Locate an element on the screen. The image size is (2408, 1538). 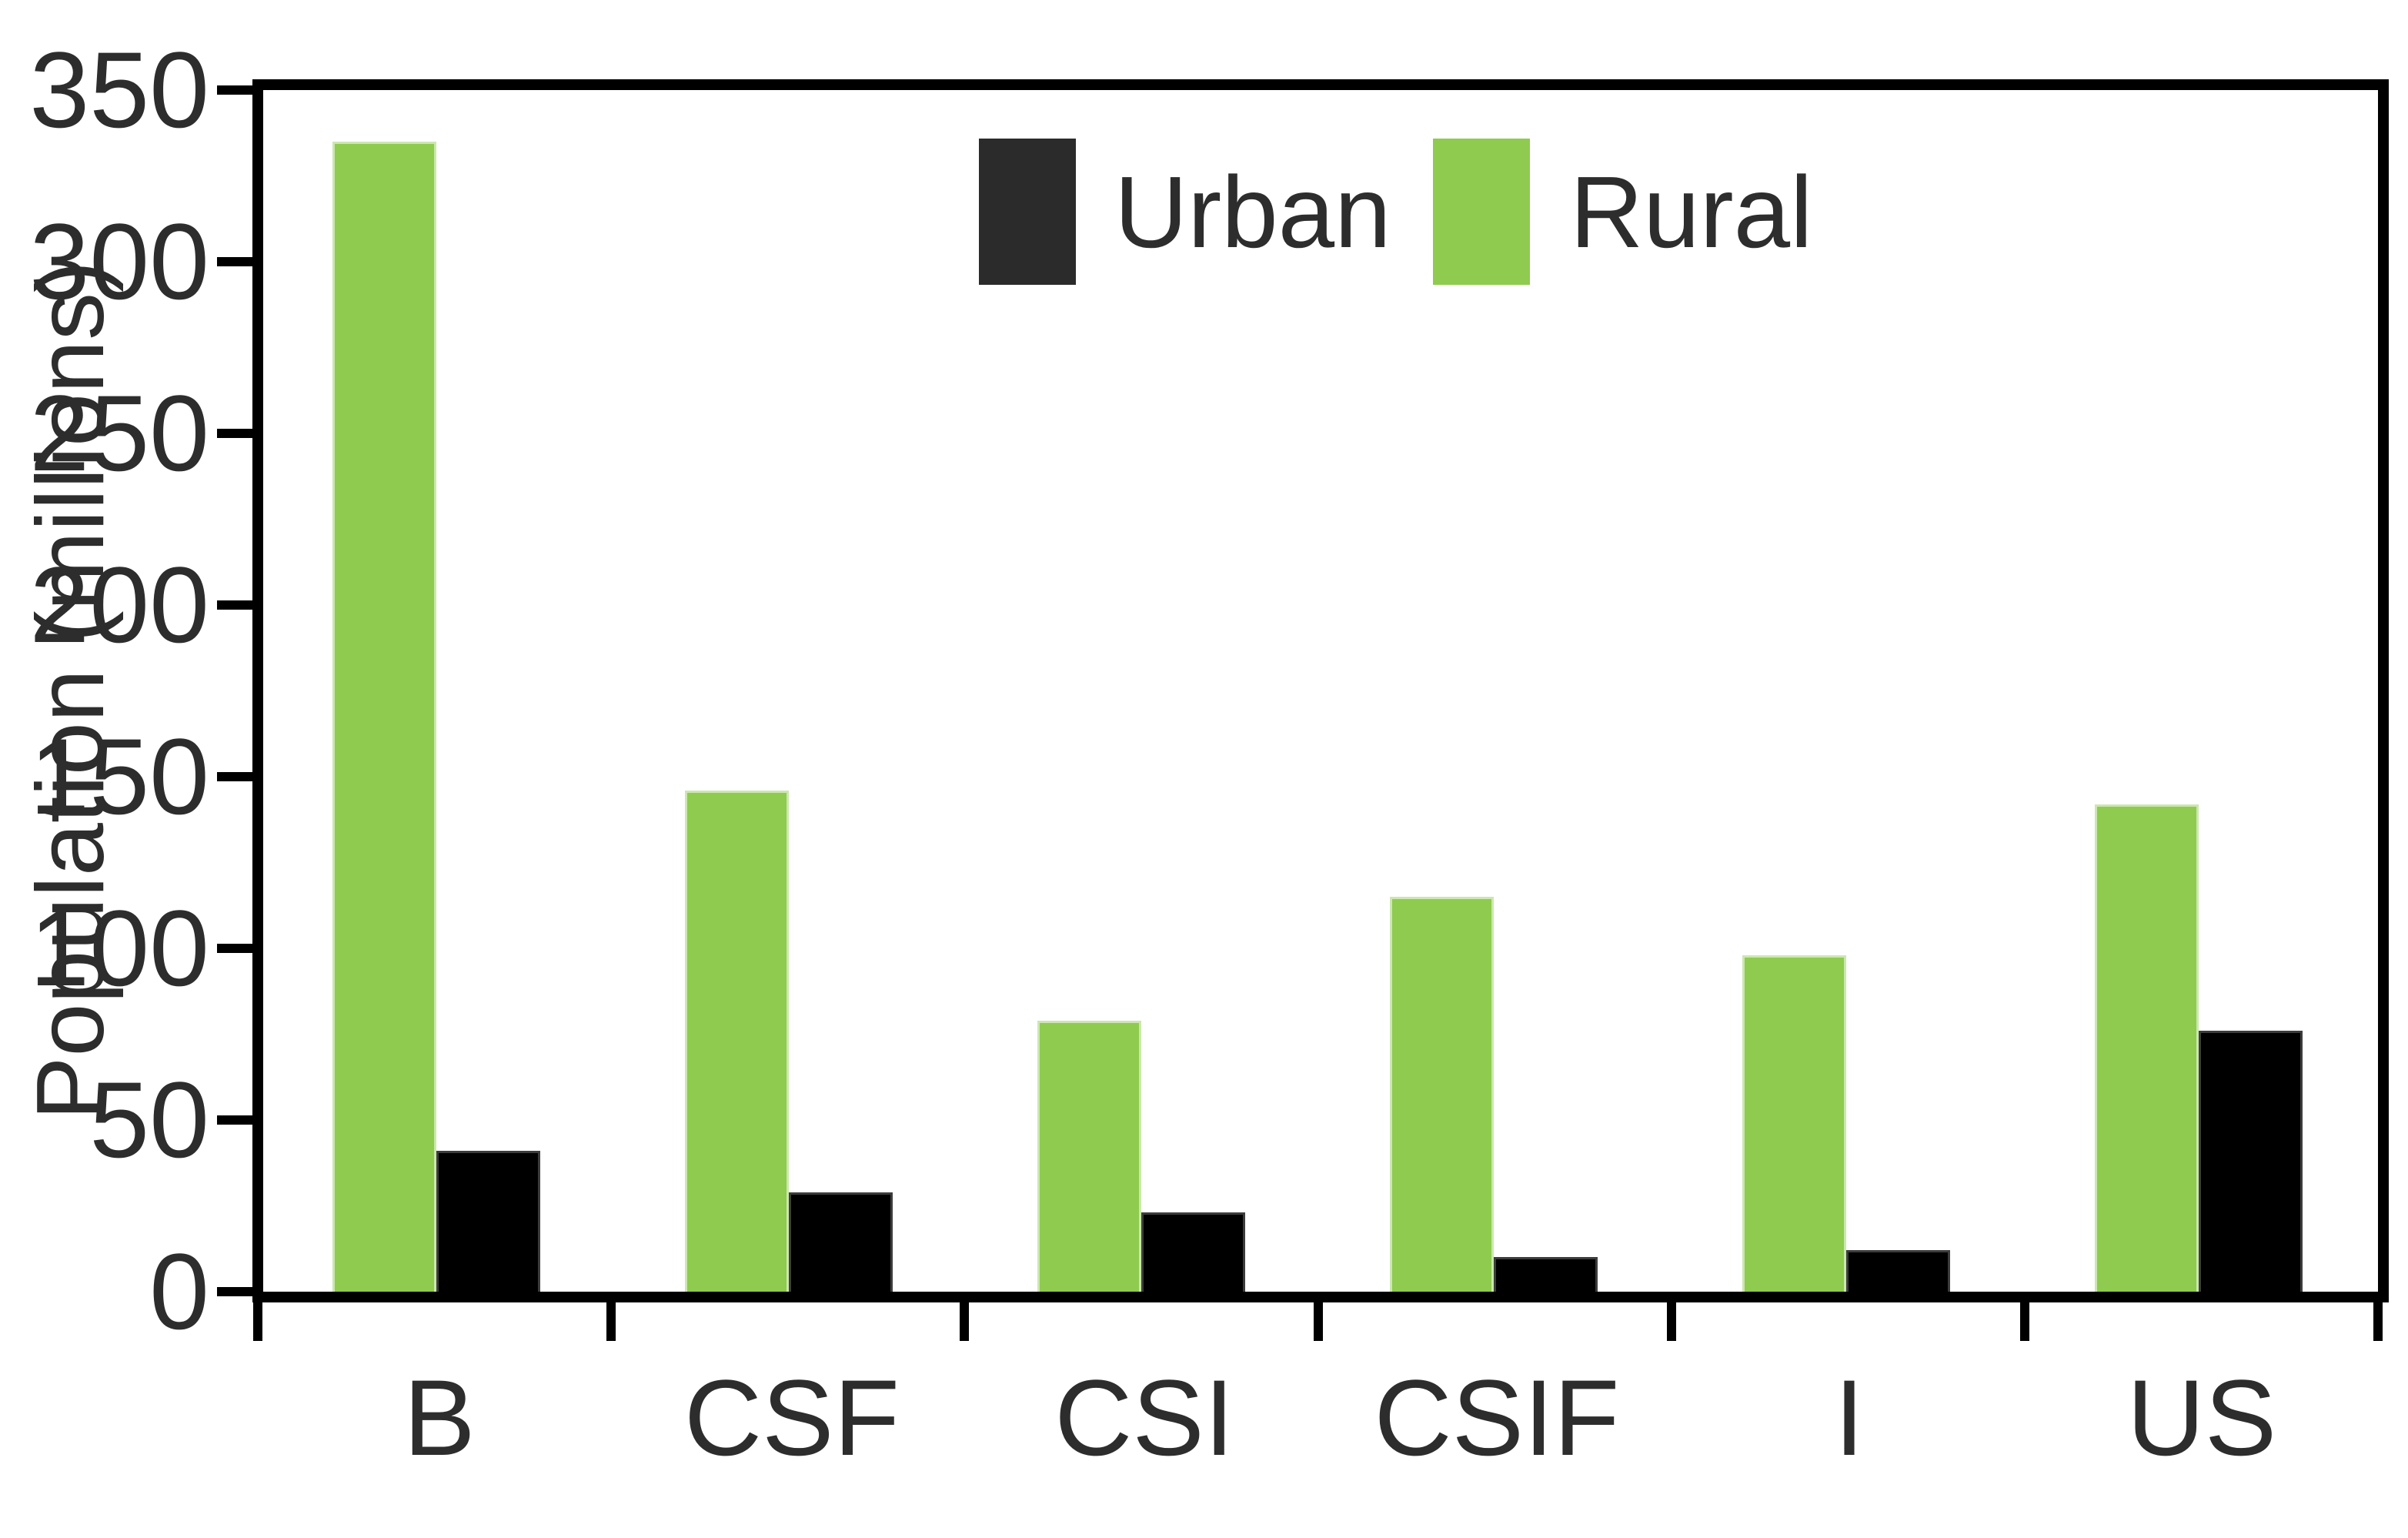
bar-rural-B is located at coordinates (384, 717).